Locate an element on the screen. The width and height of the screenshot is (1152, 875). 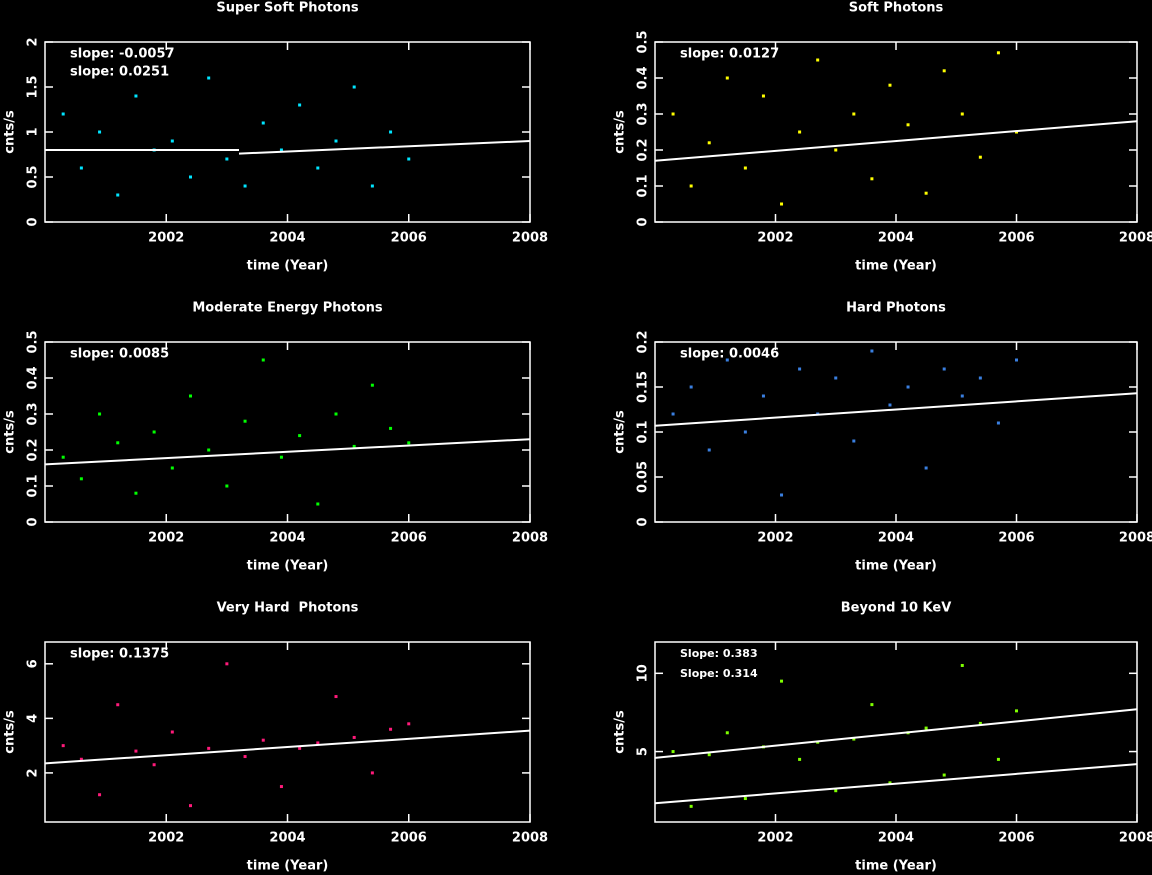
y-tick-label: 0.15 is located at coordinates (643, 387).